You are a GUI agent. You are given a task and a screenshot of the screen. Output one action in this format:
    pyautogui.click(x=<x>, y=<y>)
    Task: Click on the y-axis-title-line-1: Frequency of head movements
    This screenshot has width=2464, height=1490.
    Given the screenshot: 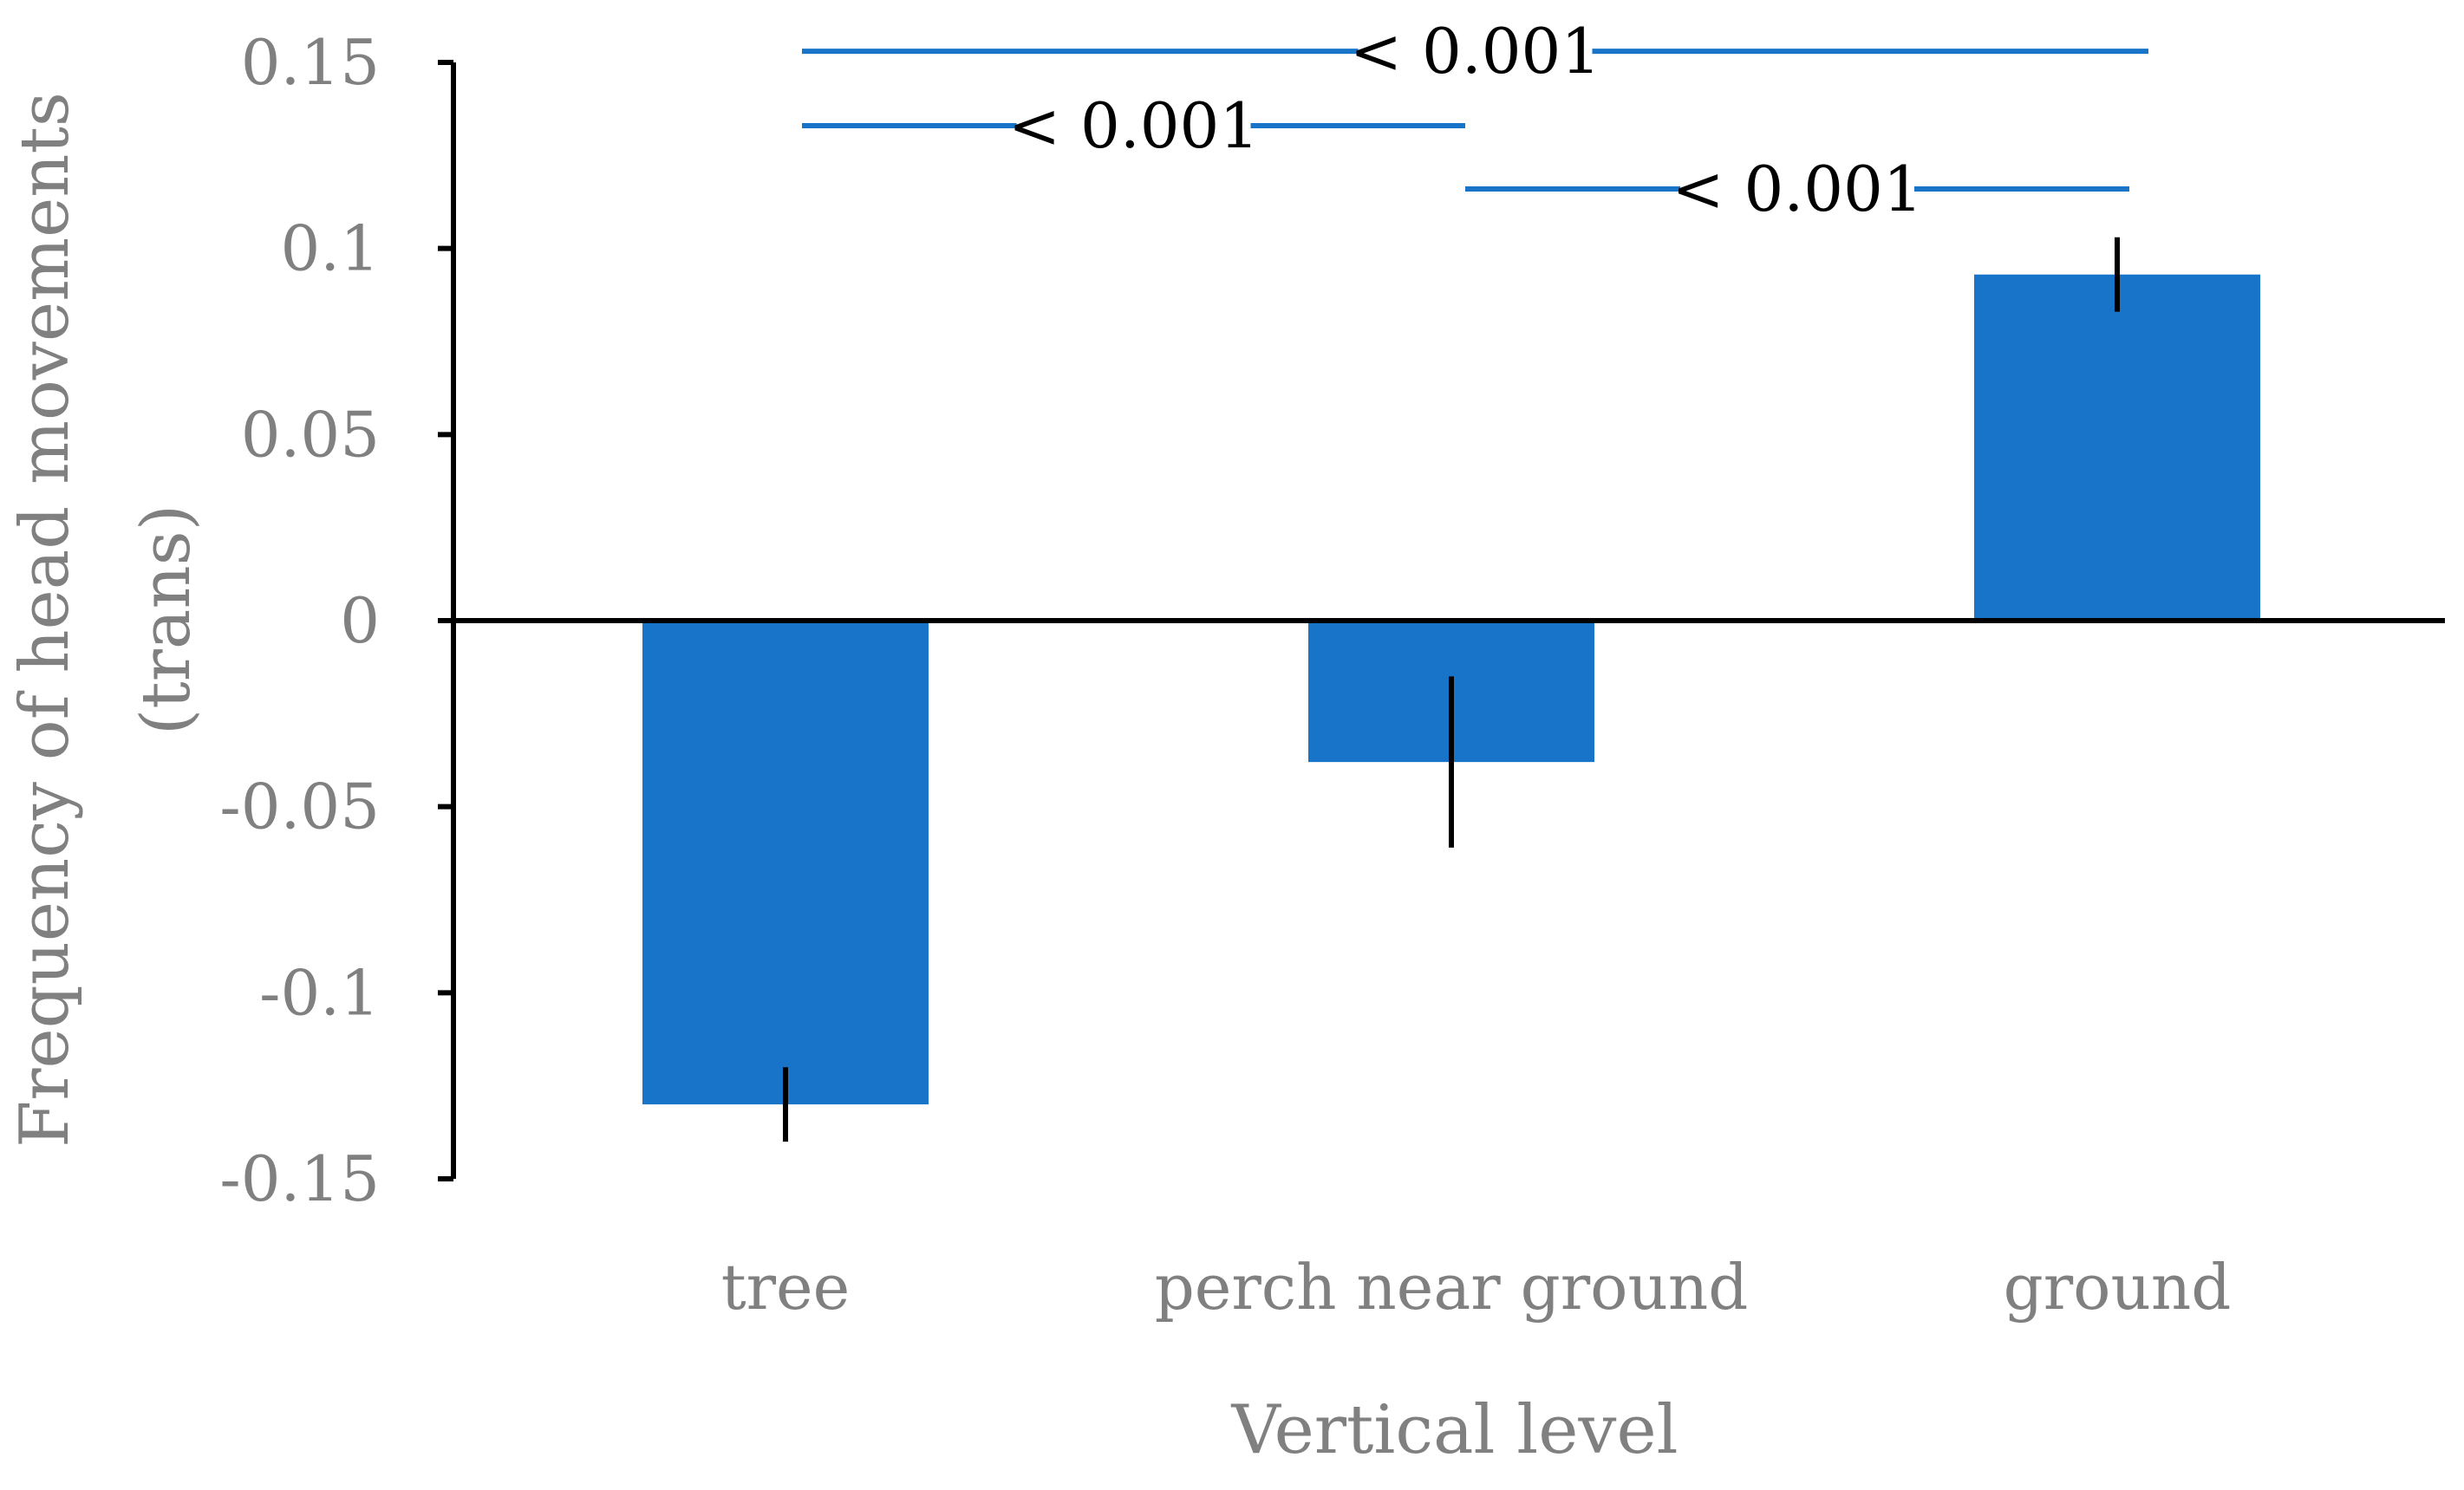 What is the action you would take?
    pyautogui.click(x=45, y=620)
    